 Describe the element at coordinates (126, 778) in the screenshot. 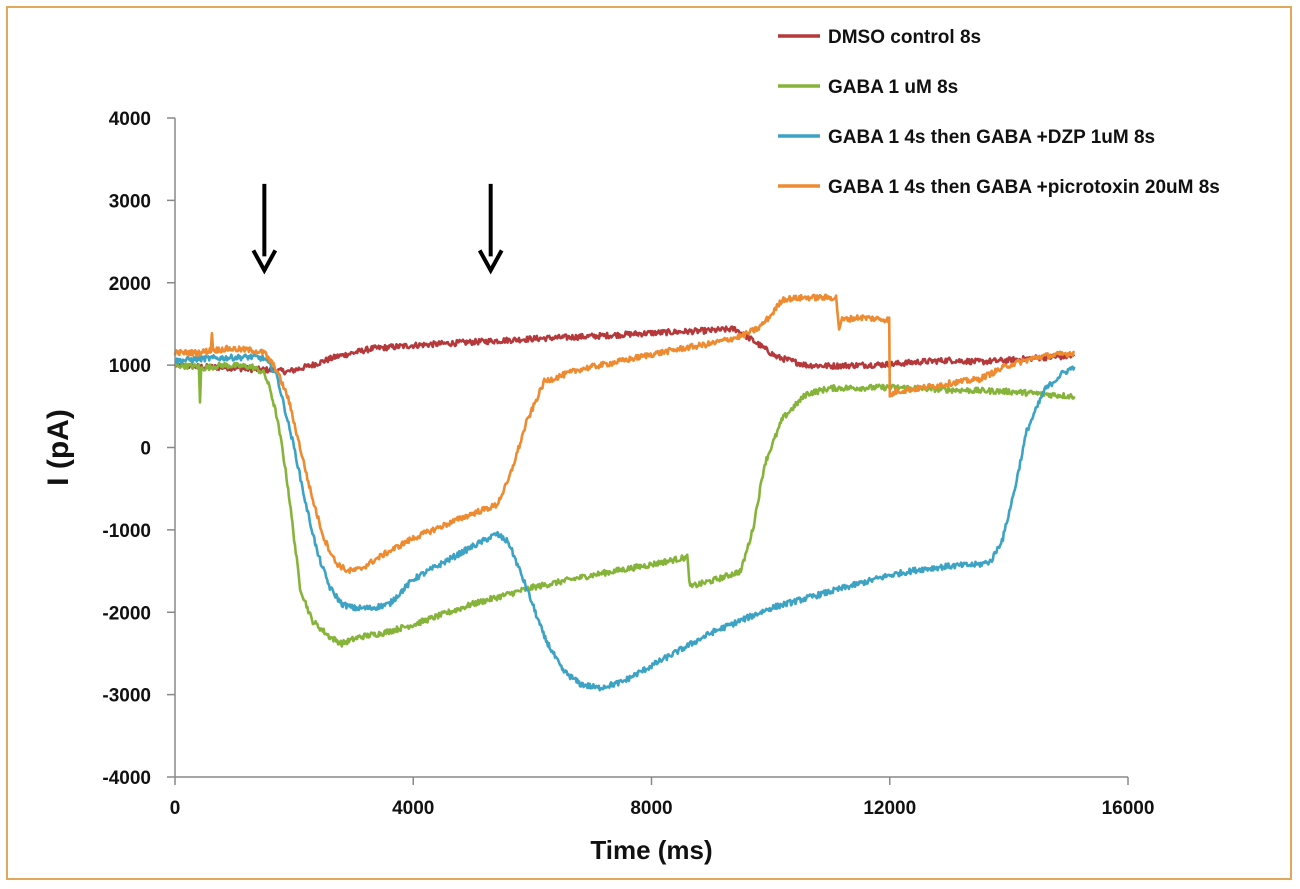

I see `y-tick-label: -4000` at that location.